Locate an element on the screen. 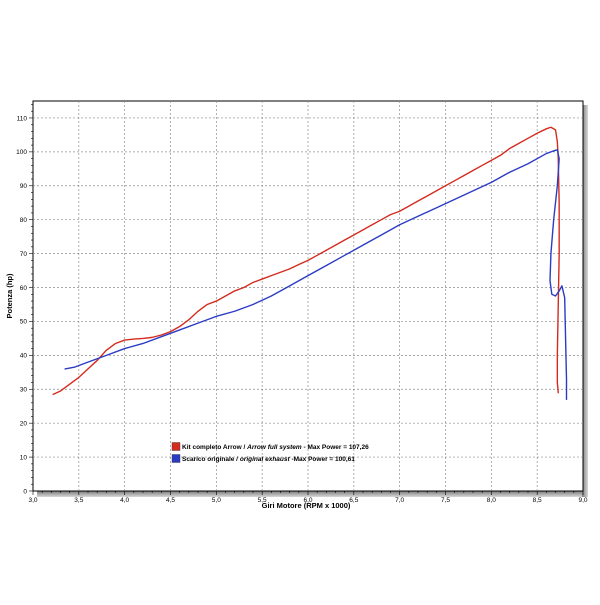  legend-label-part: Kit completo Arrow / is located at coordinates (214, 447).